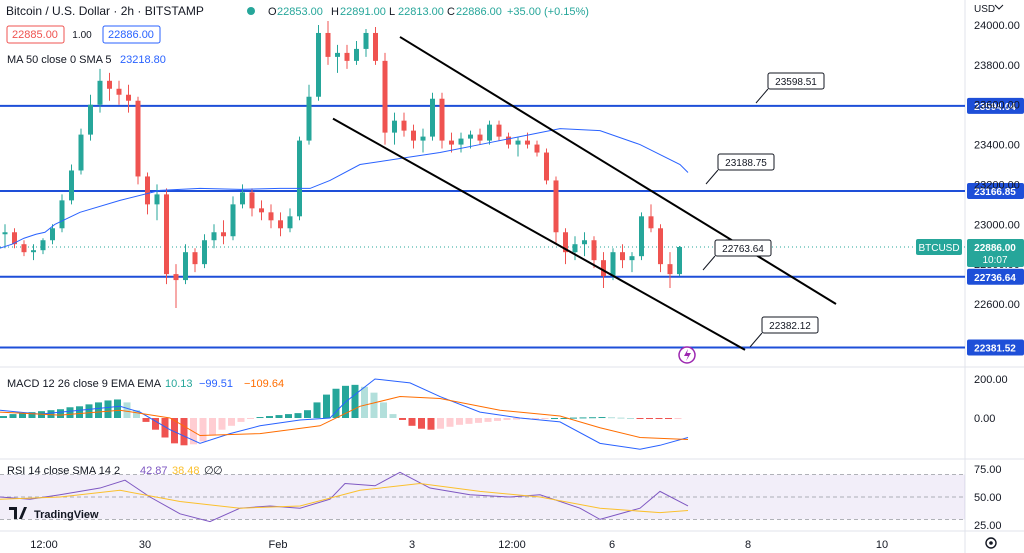 This screenshot has height=553, width=1024. I want to click on y-tick-label: 23000.00, so click(997, 225).